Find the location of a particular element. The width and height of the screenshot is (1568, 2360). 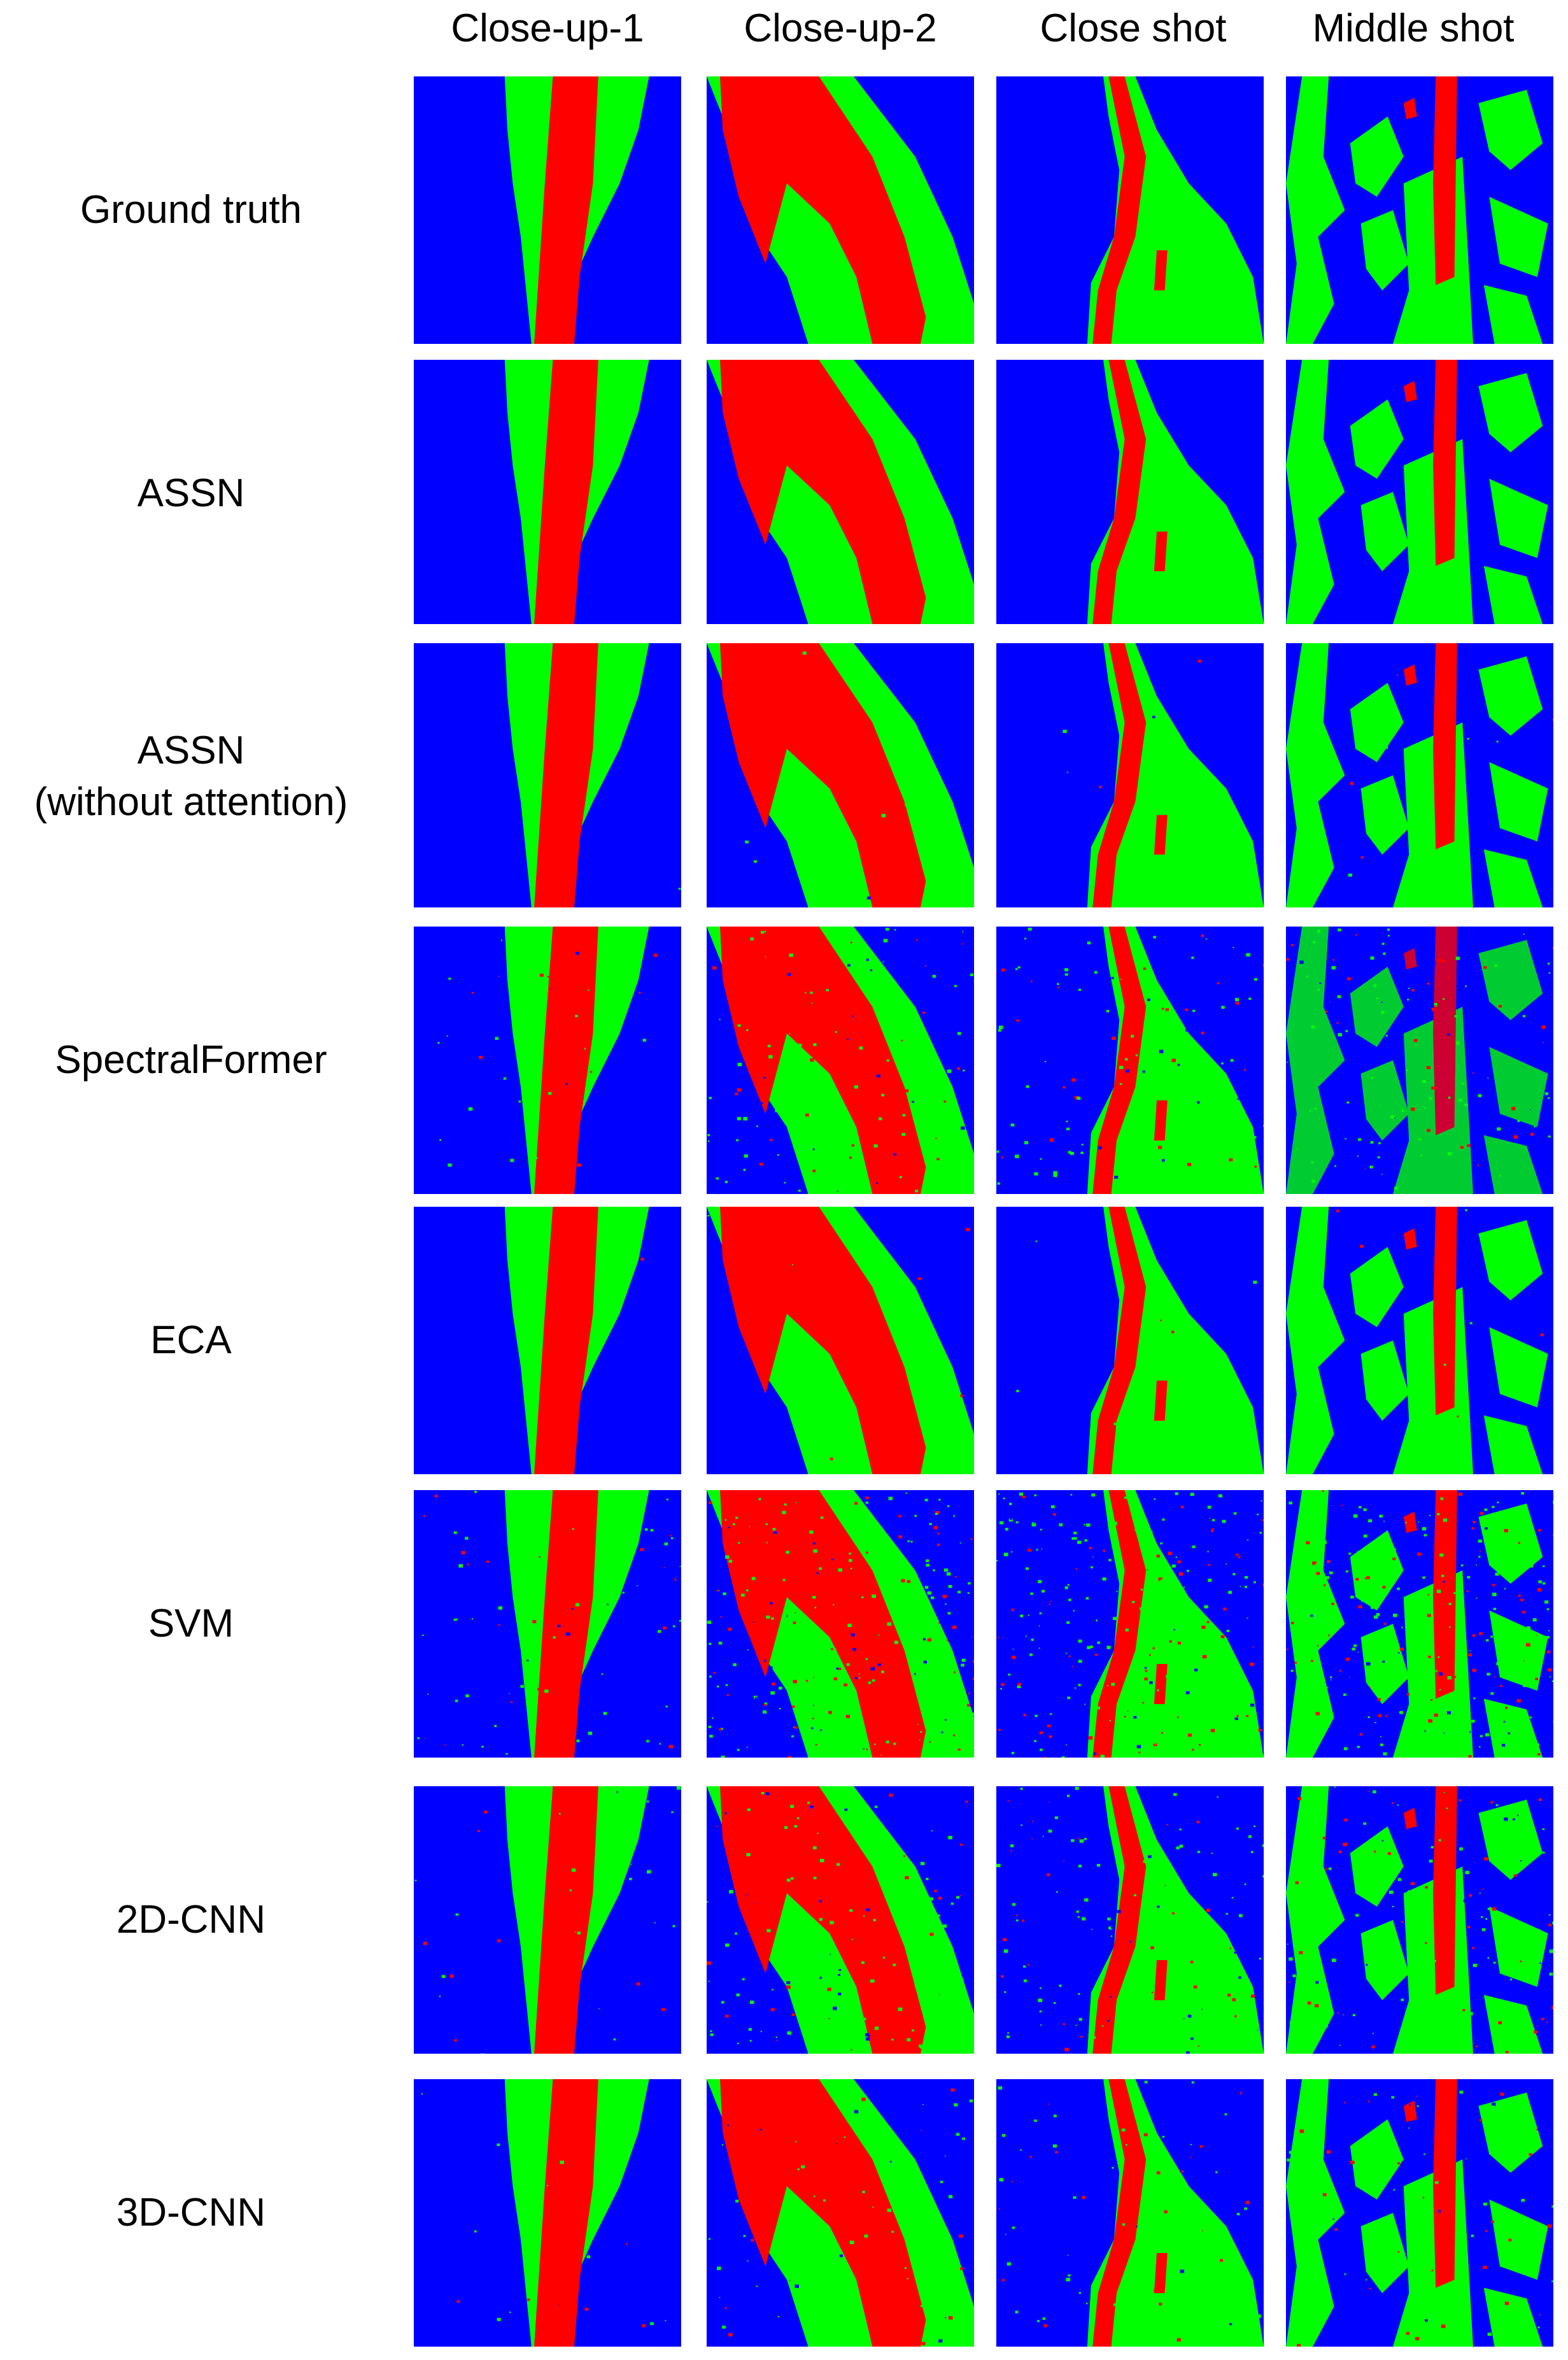

row-label-line: (without attention) is located at coordinates (191, 802).